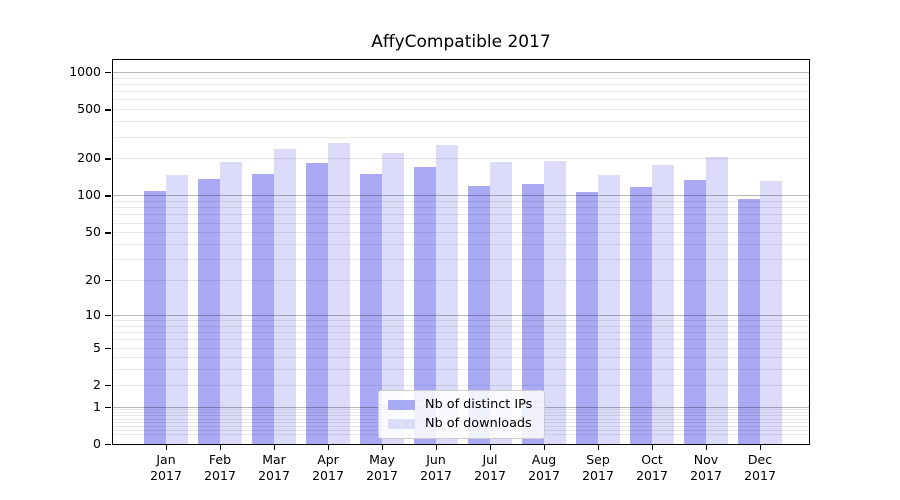 The height and width of the screenshot is (500, 900). Describe the element at coordinates (382, 459) in the screenshot. I see `x-tick-month: May` at that location.